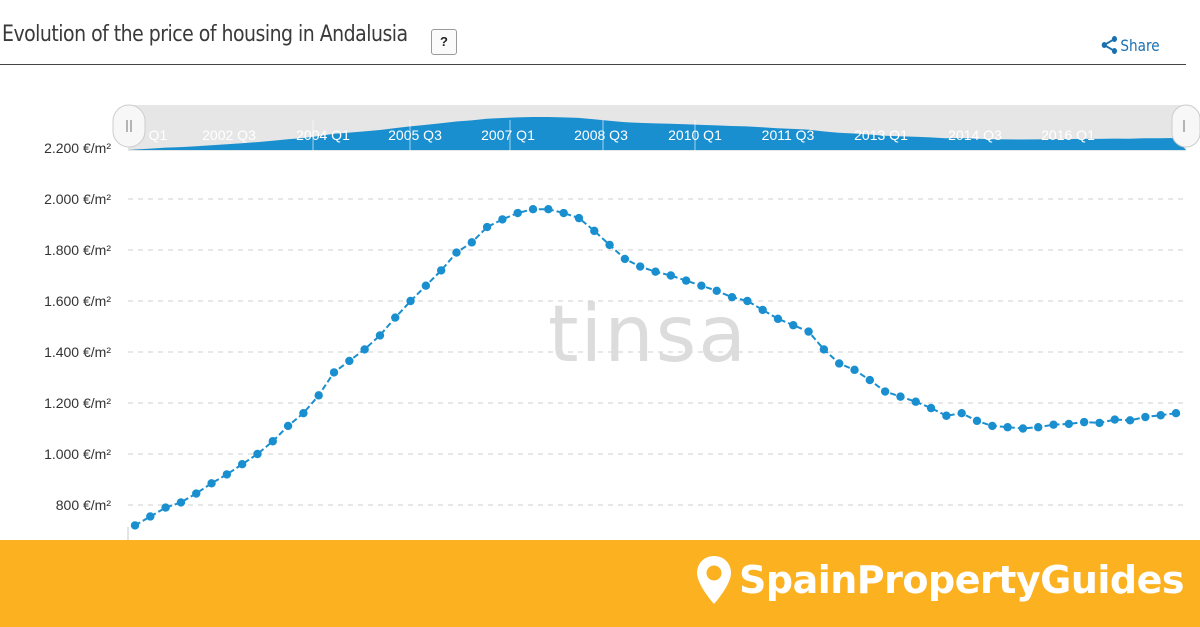 The height and width of the screenshot is (627, 1200). I want to click on navigator-label: 2011 Q3, so click(788, 135).